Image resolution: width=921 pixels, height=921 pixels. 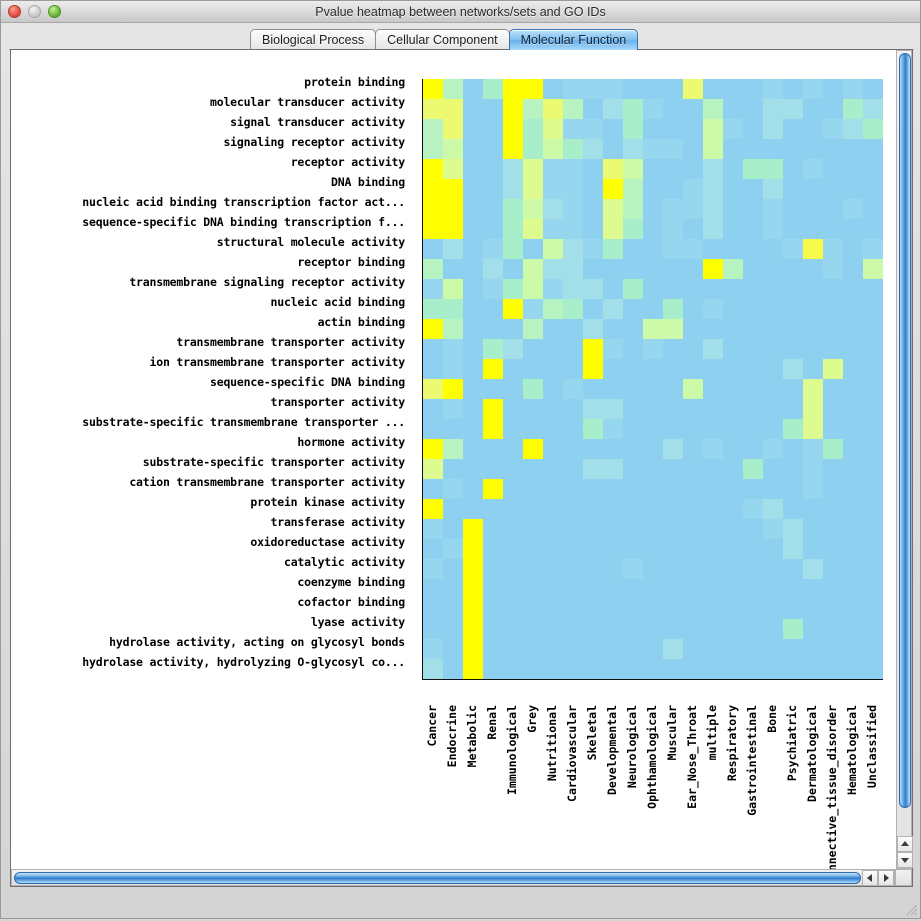 I want to click on vertical-scrollbar-thumb, so click(x=905, y=430).